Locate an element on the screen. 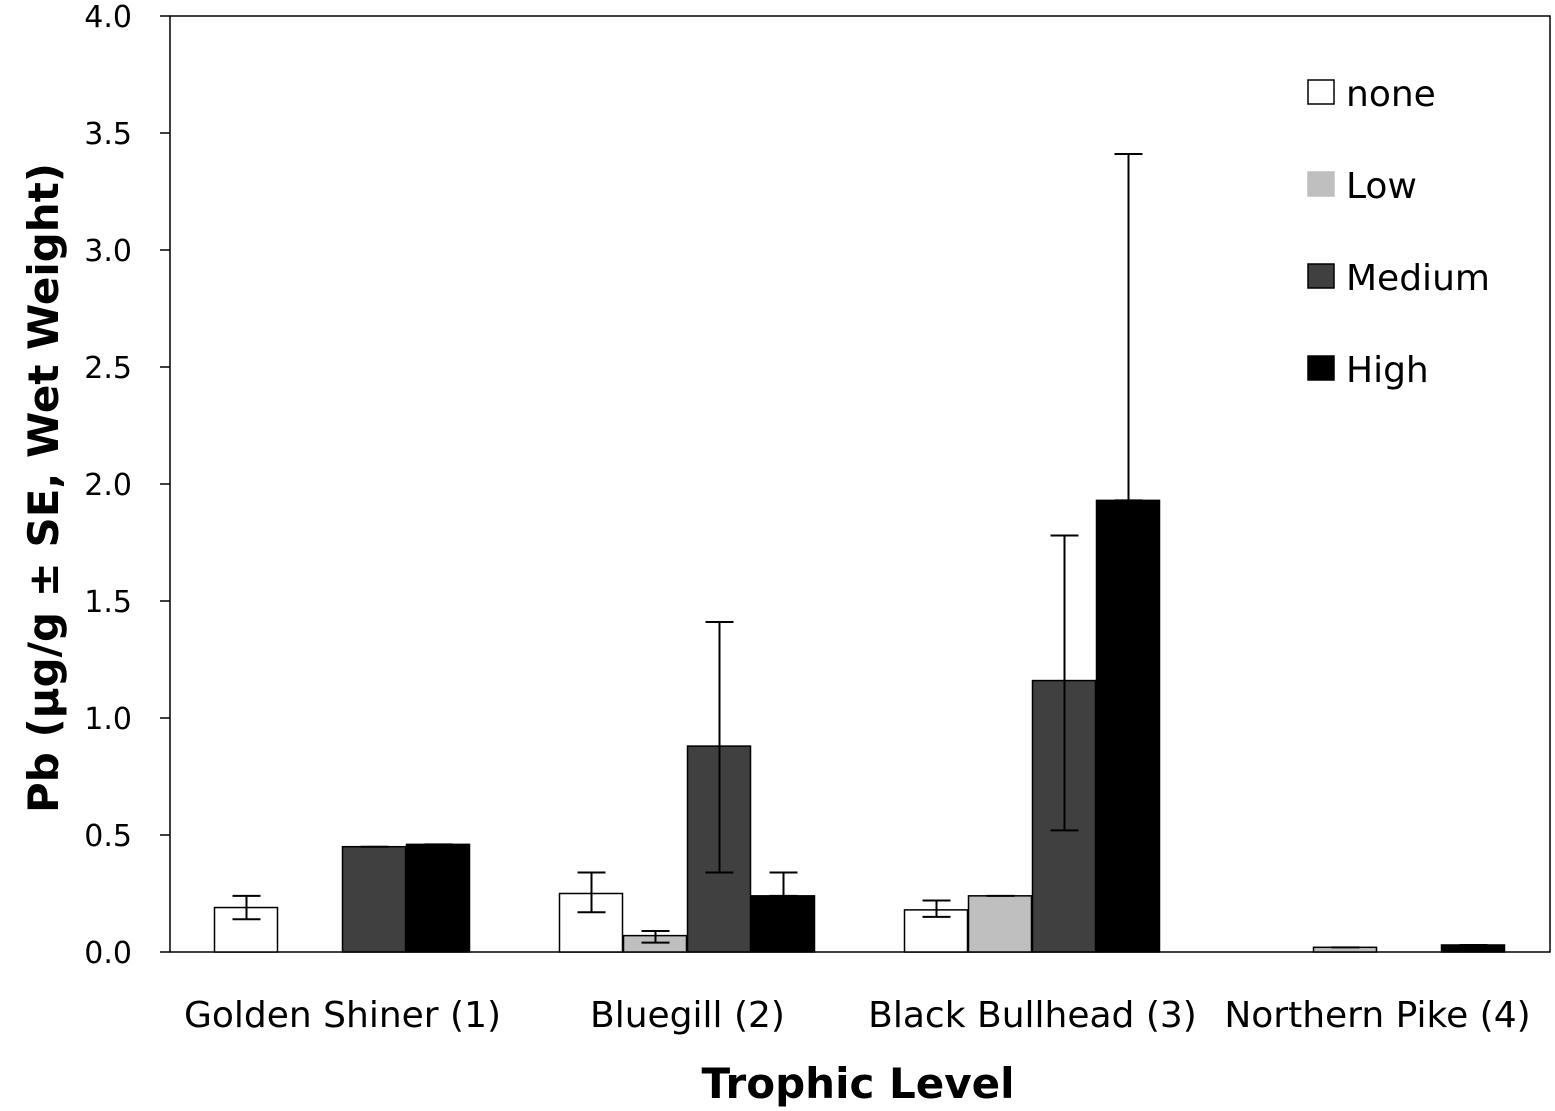  y-tick-label: 0.0 is located at coordinates (108, 953).